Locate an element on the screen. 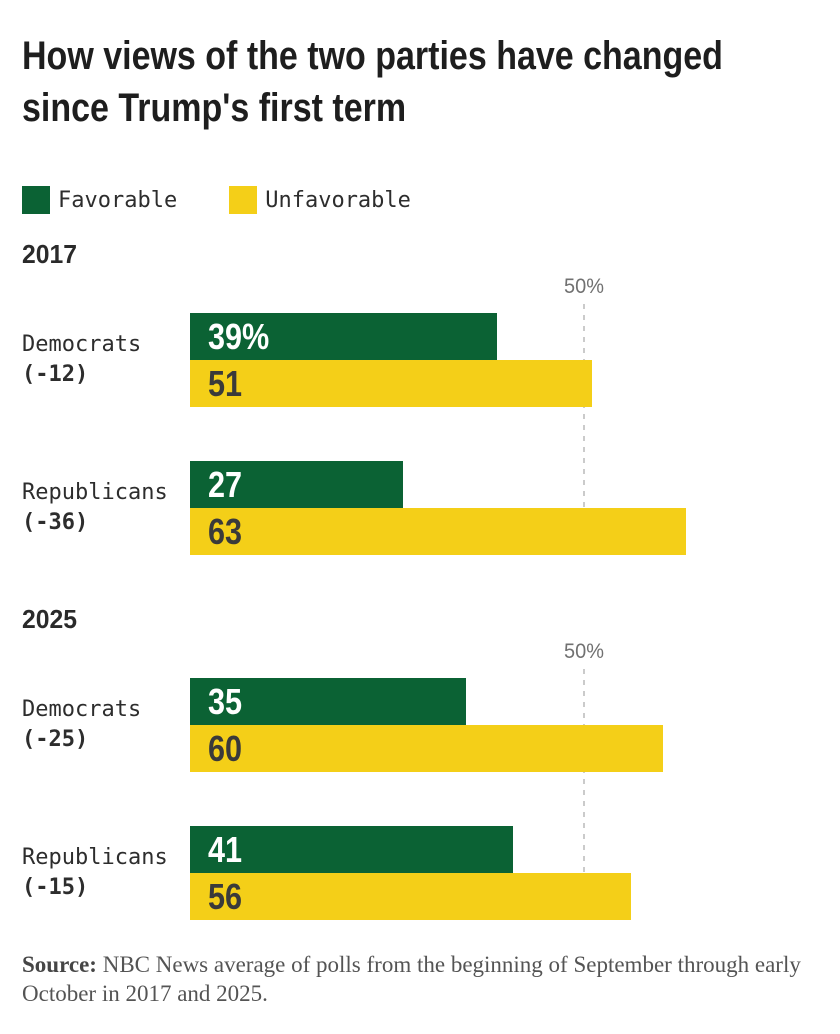  favorable-bar: 41 is located at coordinates (351, 849).